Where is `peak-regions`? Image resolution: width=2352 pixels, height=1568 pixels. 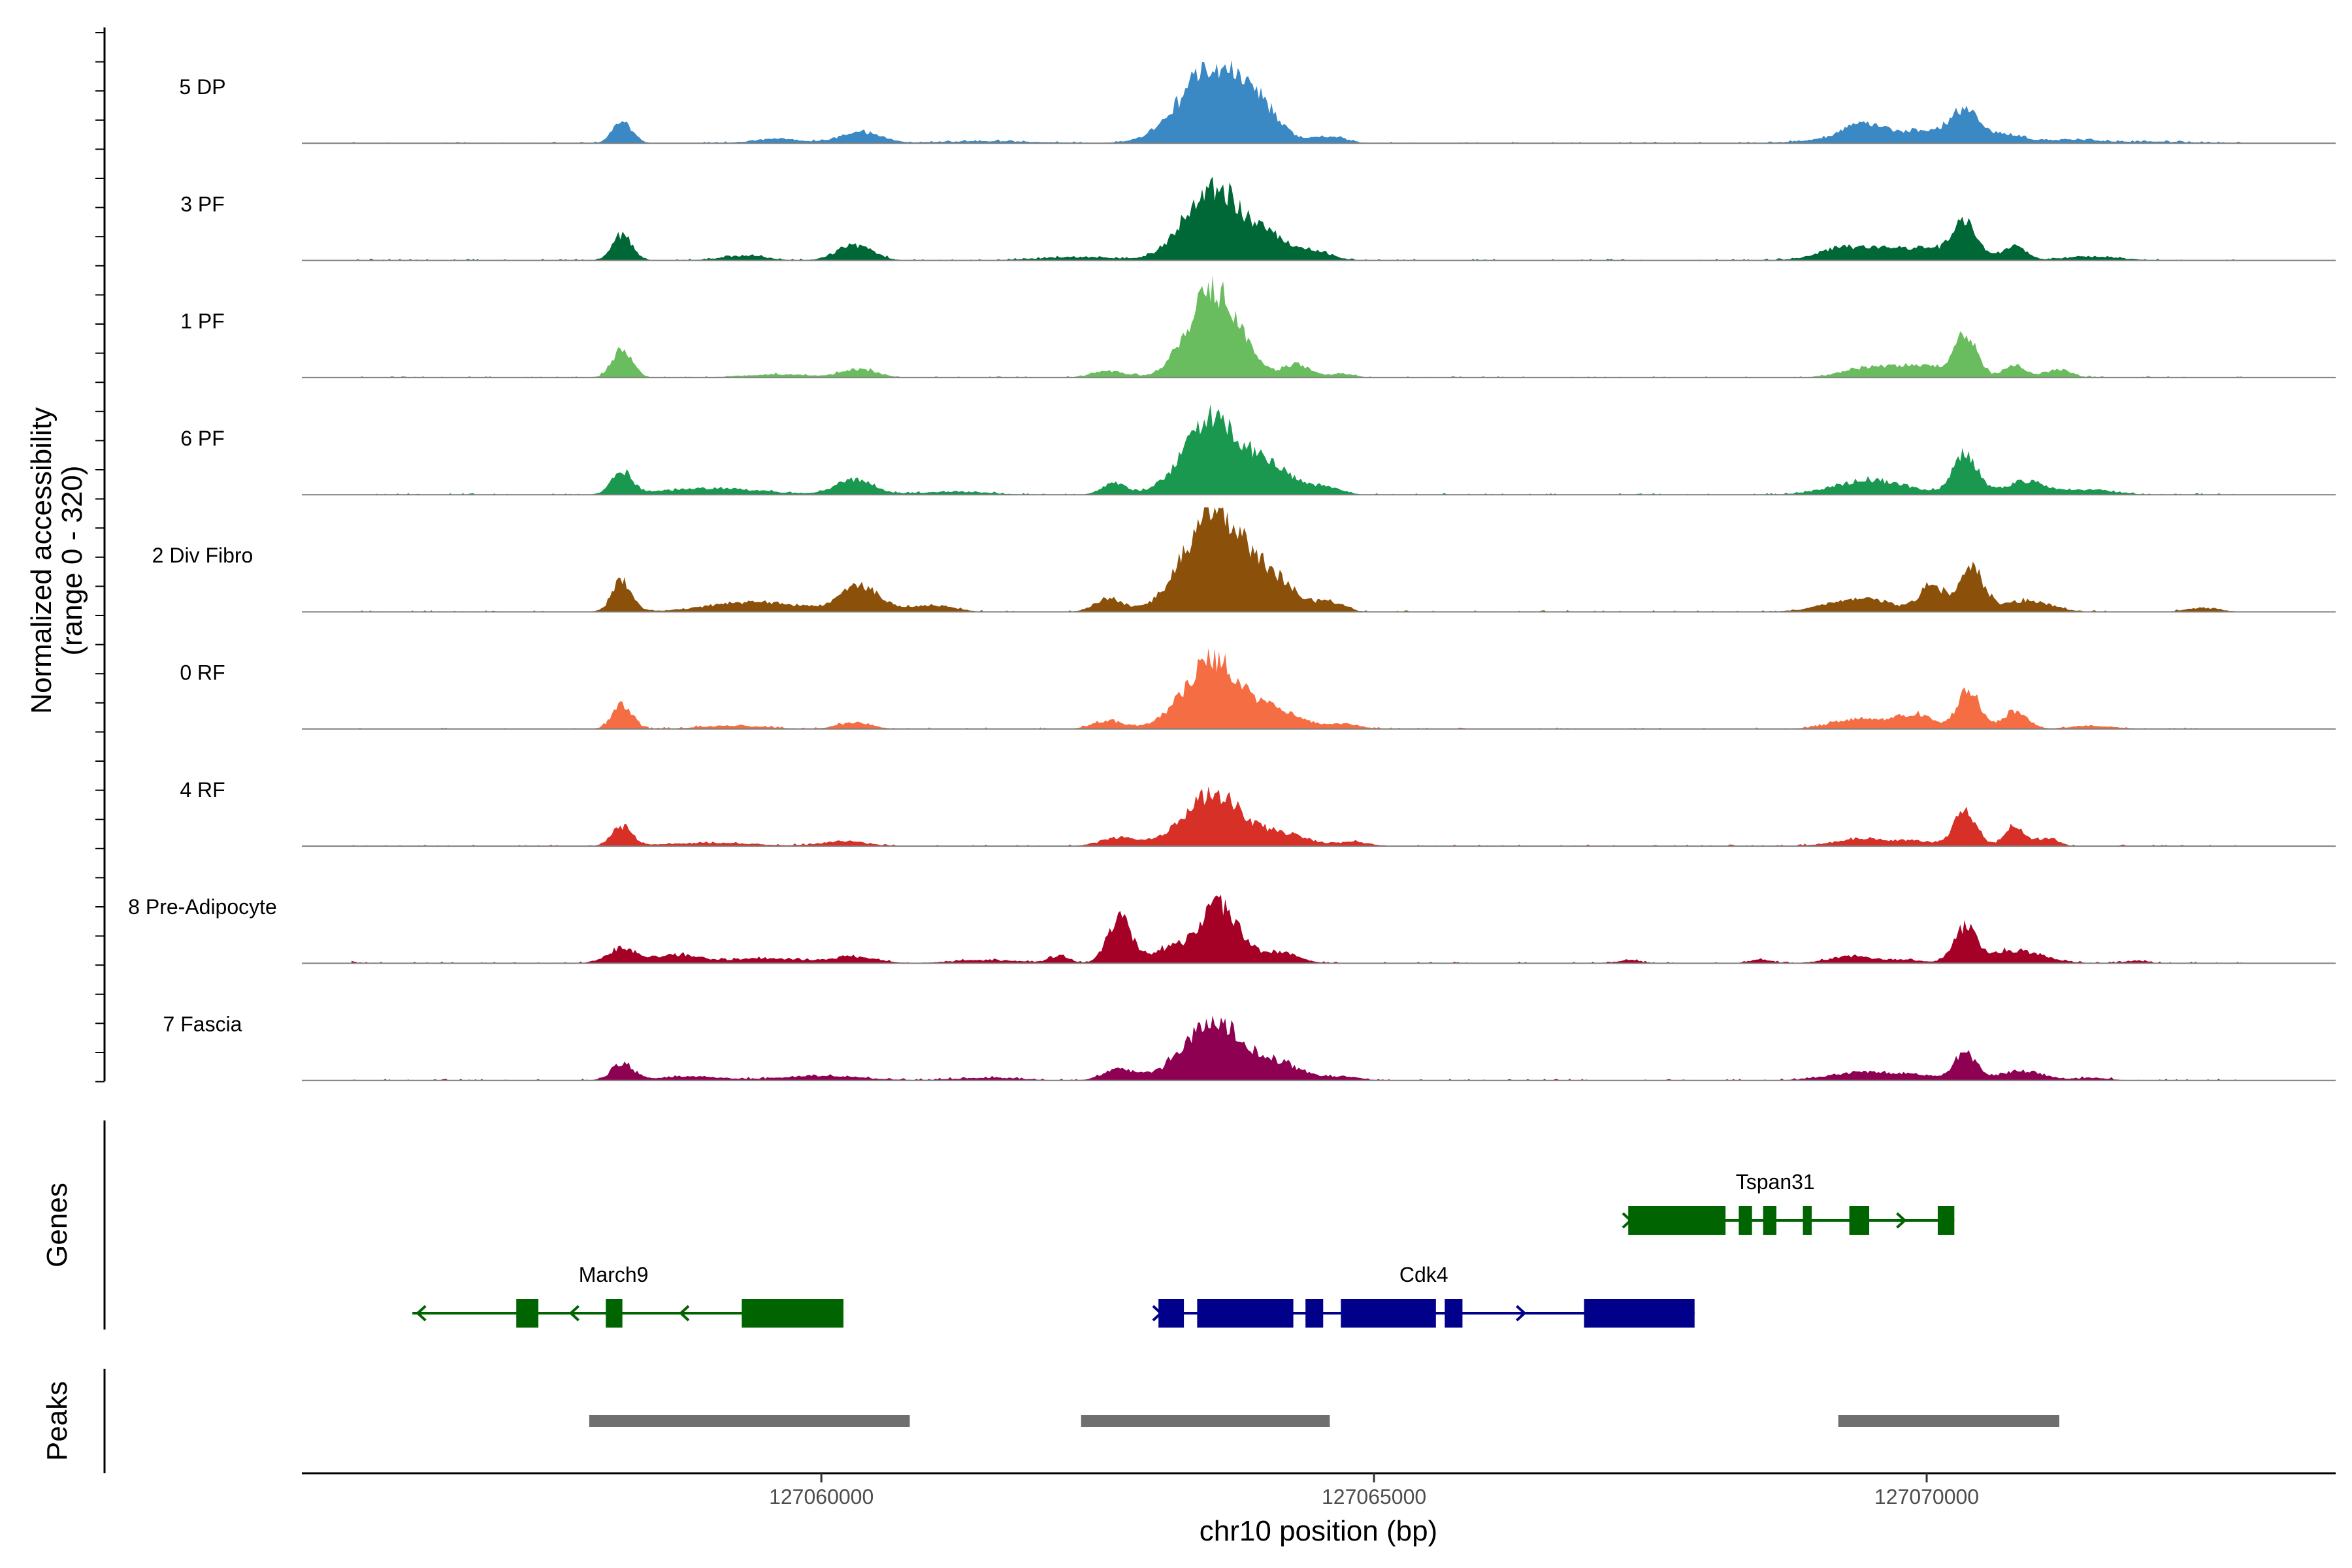
peak-regions is located at coordinates (1324, 1421).